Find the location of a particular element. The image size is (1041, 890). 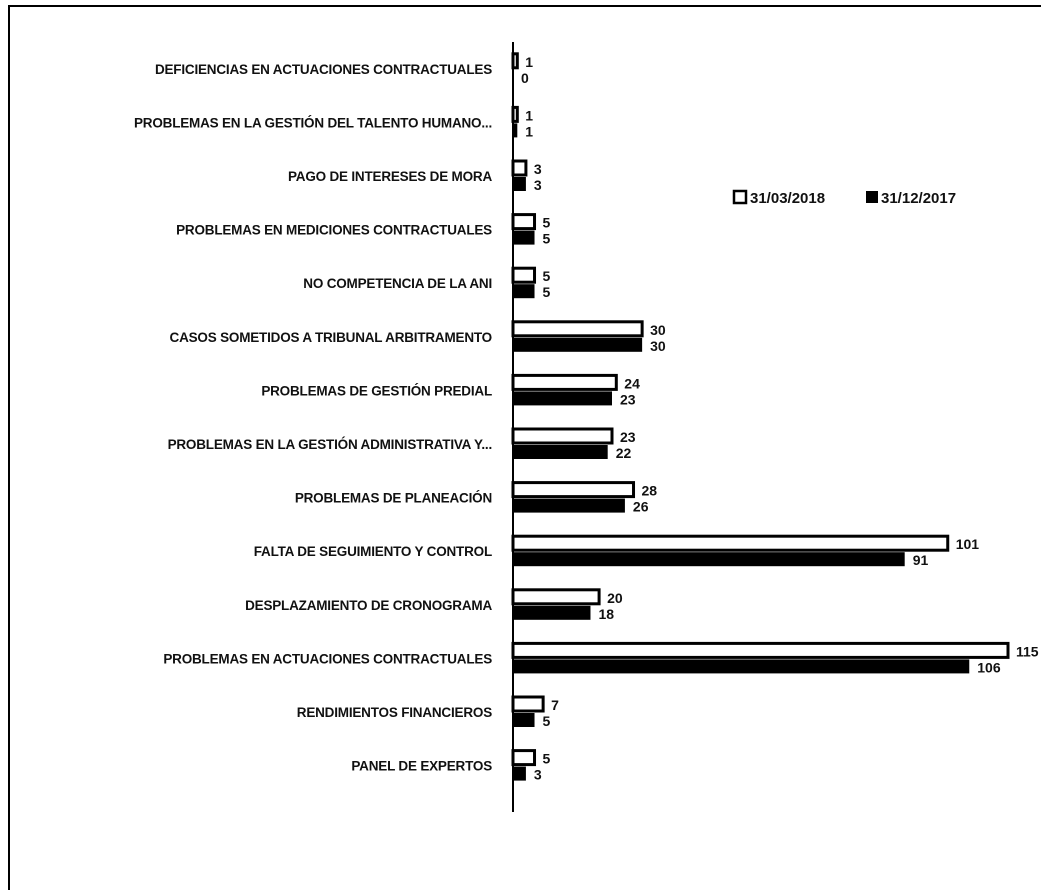

value-label-2017: 26 is located at coordinates (641, 507).